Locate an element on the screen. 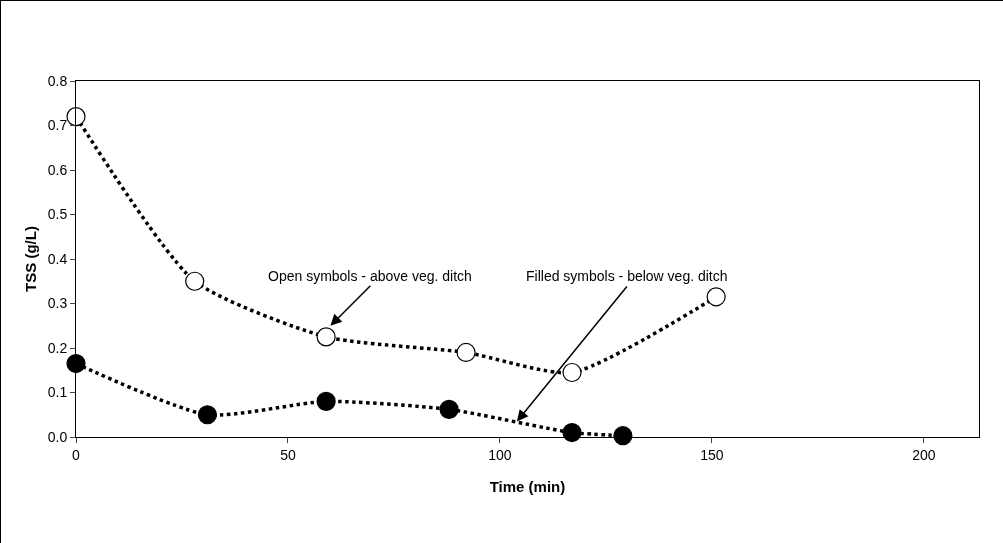 The height and width of the screenshot is (543, 1003). y-tick-label: 0.7 is located at coordinates (57, 125).